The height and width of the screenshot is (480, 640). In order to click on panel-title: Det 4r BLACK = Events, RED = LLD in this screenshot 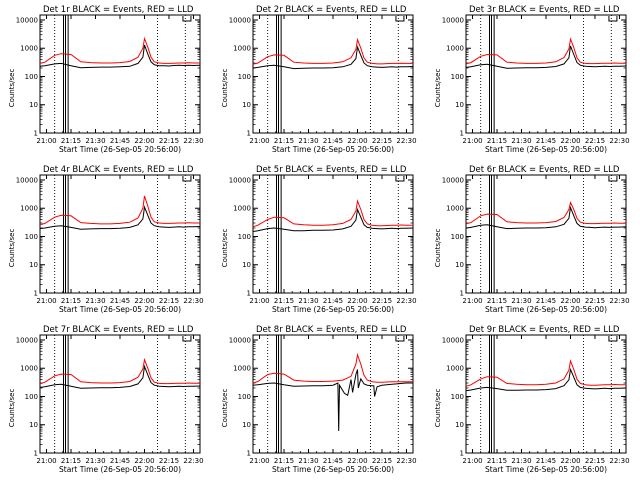, I will do `click(118, 170)`.